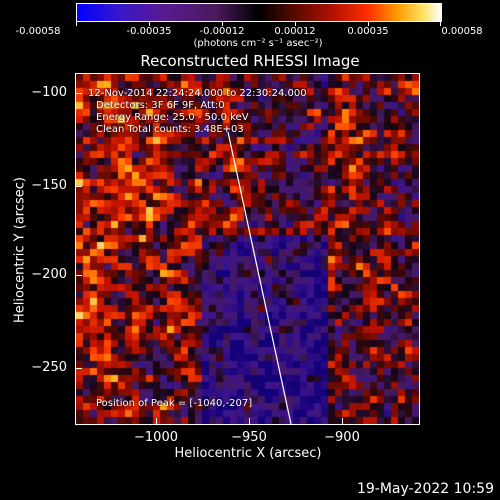  I want to click on solar-limb-line, so click(259, 277).